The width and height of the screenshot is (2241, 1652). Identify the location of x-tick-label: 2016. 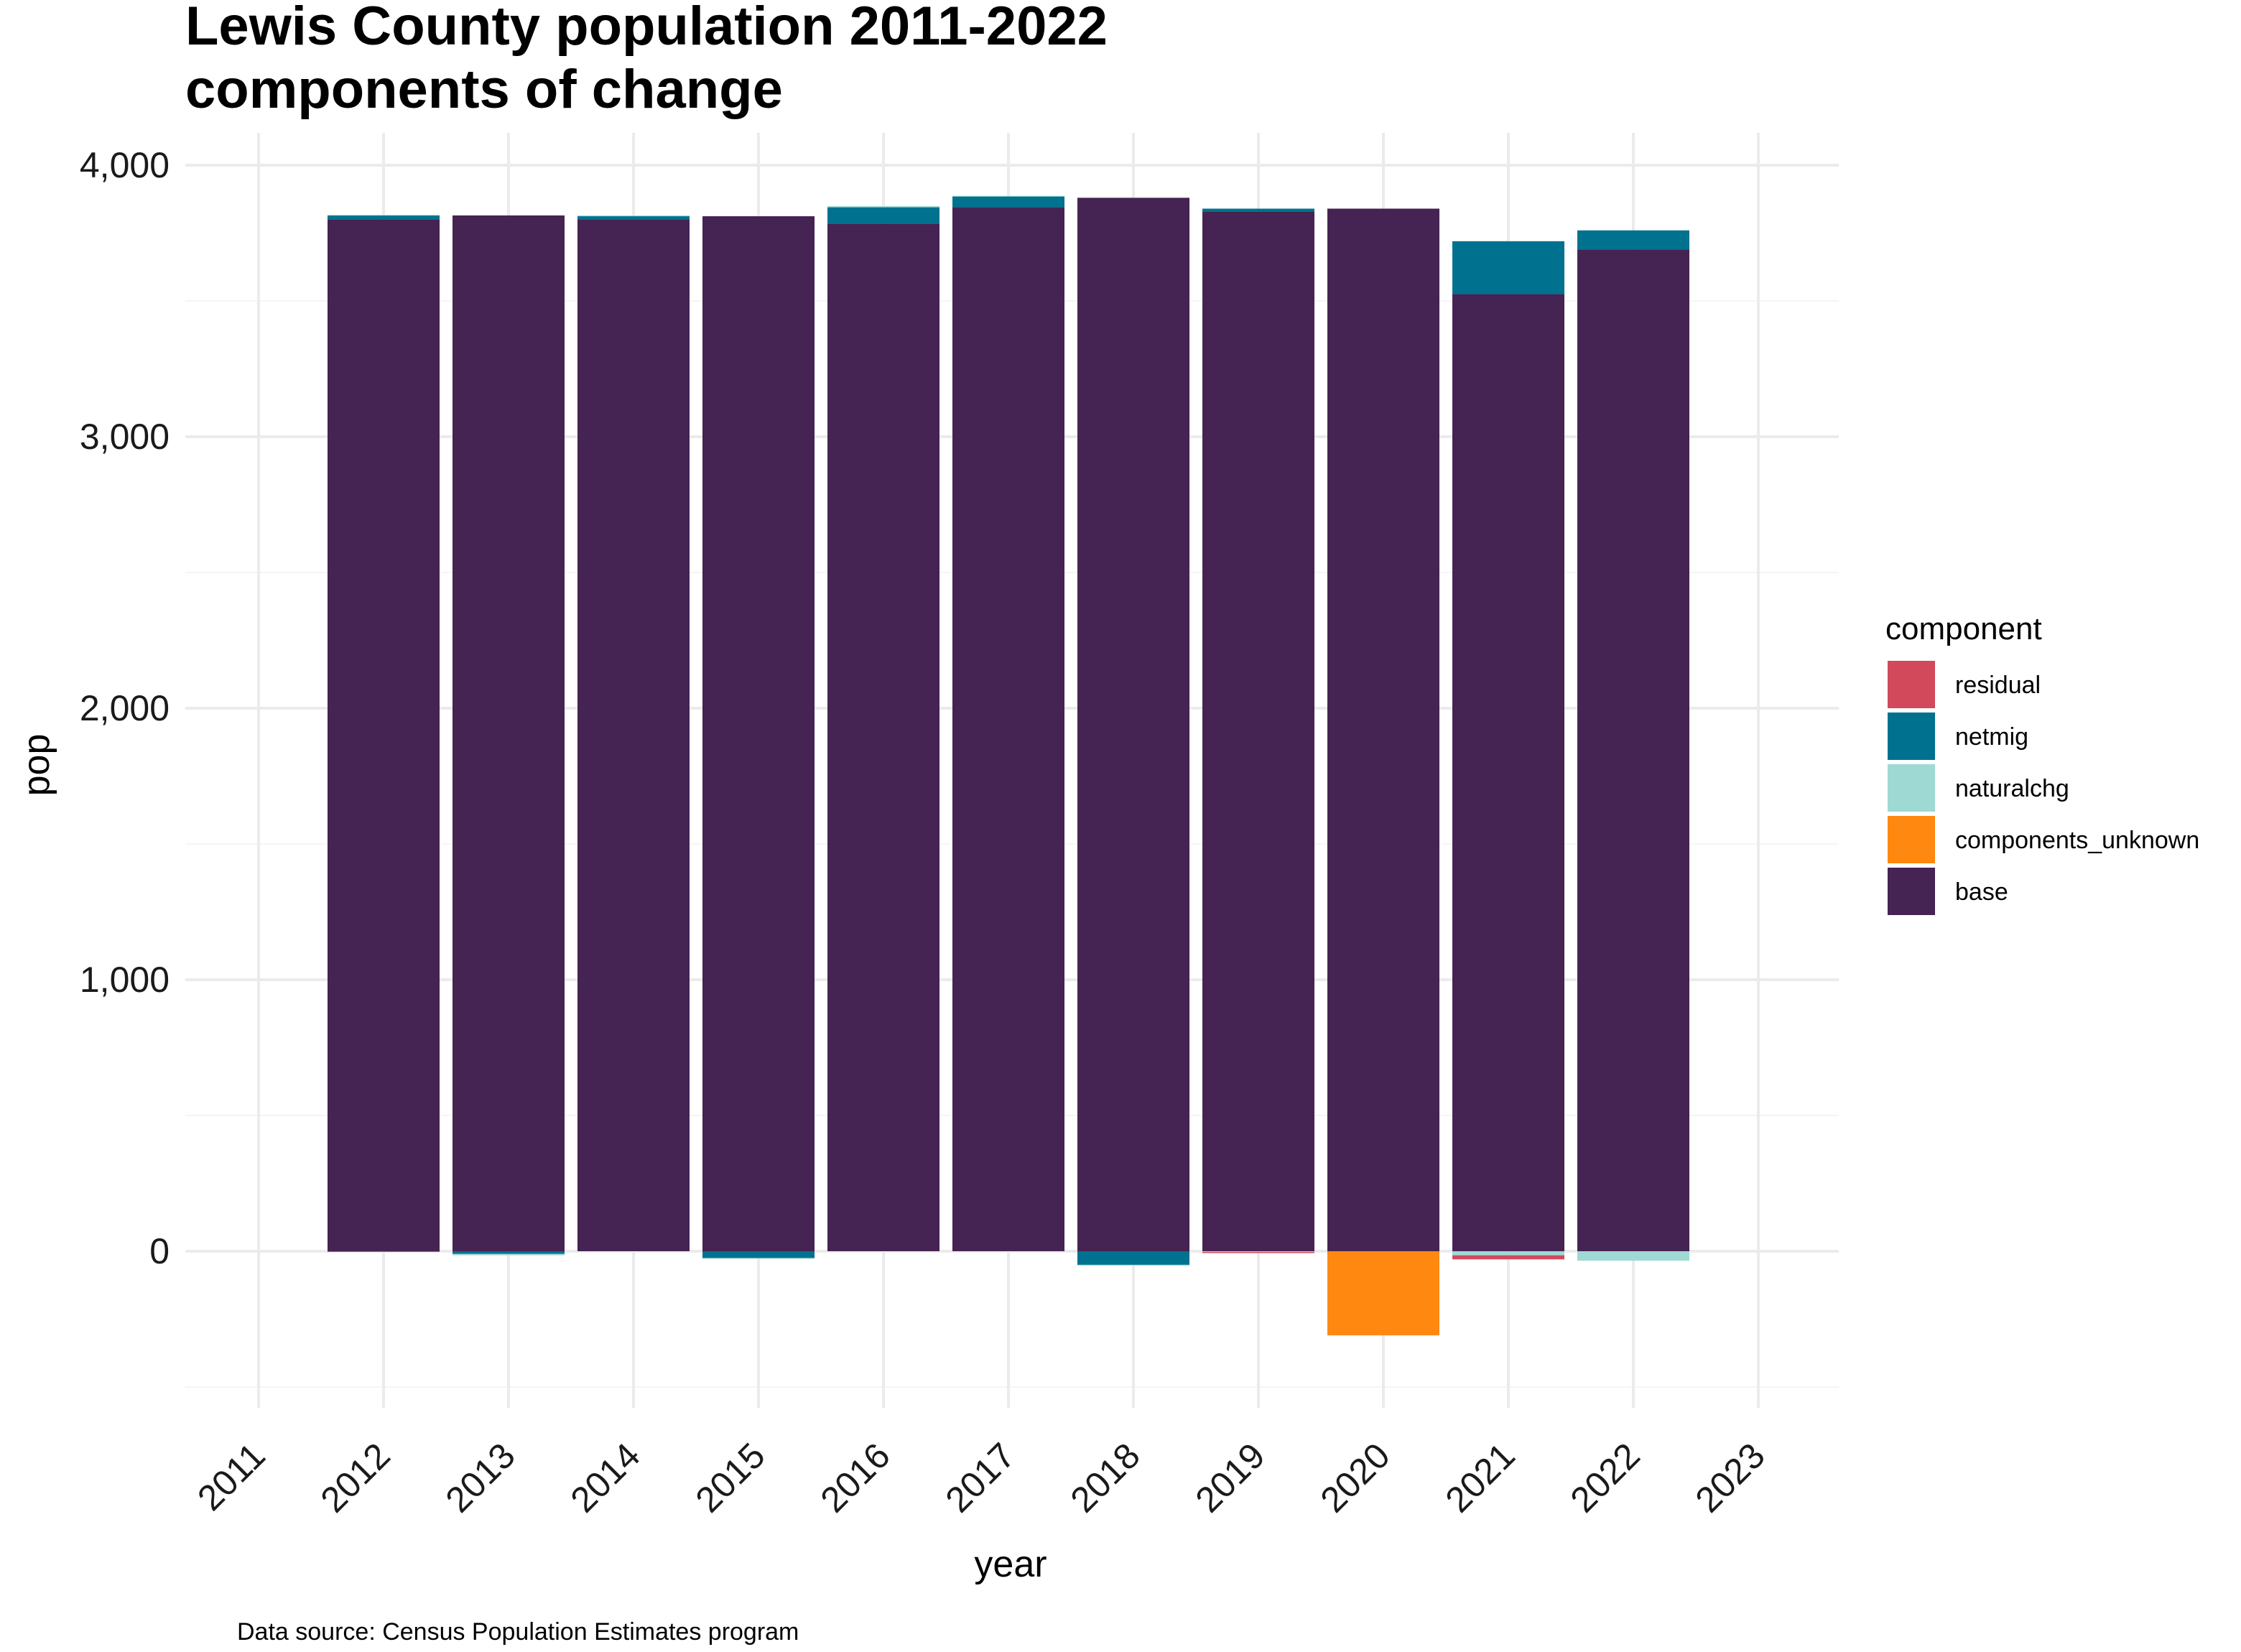
(856, 1477).